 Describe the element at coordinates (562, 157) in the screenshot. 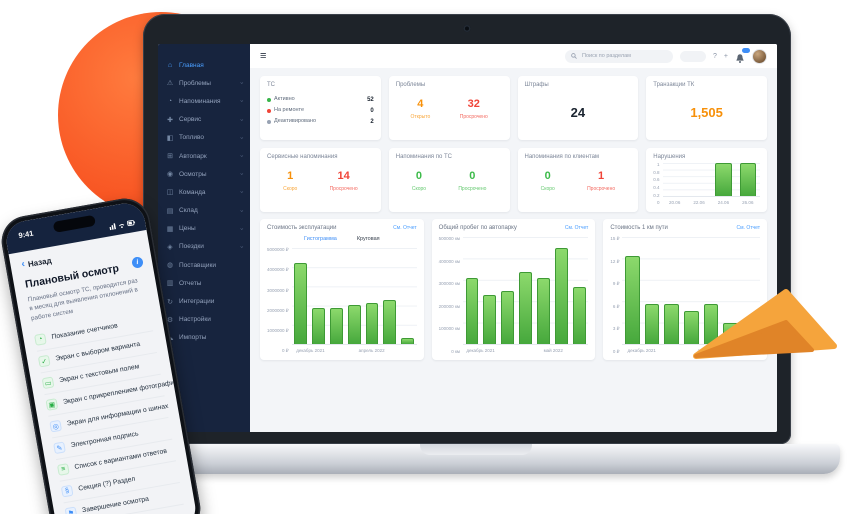

I see `card-title: Напоминания по клиентам` at that location.